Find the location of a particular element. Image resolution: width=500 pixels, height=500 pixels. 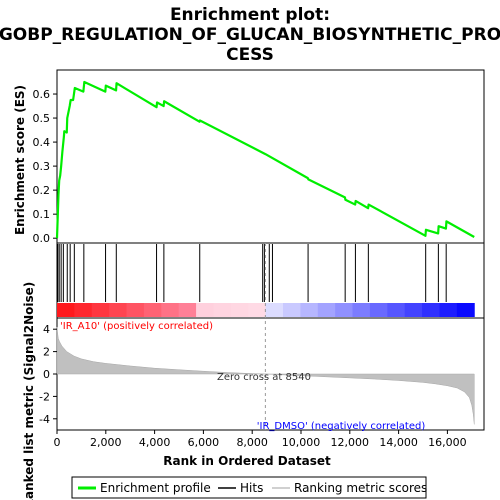

metric-y-ticks: -4 -2 0 2 4 is located at coordinates (48, 374).